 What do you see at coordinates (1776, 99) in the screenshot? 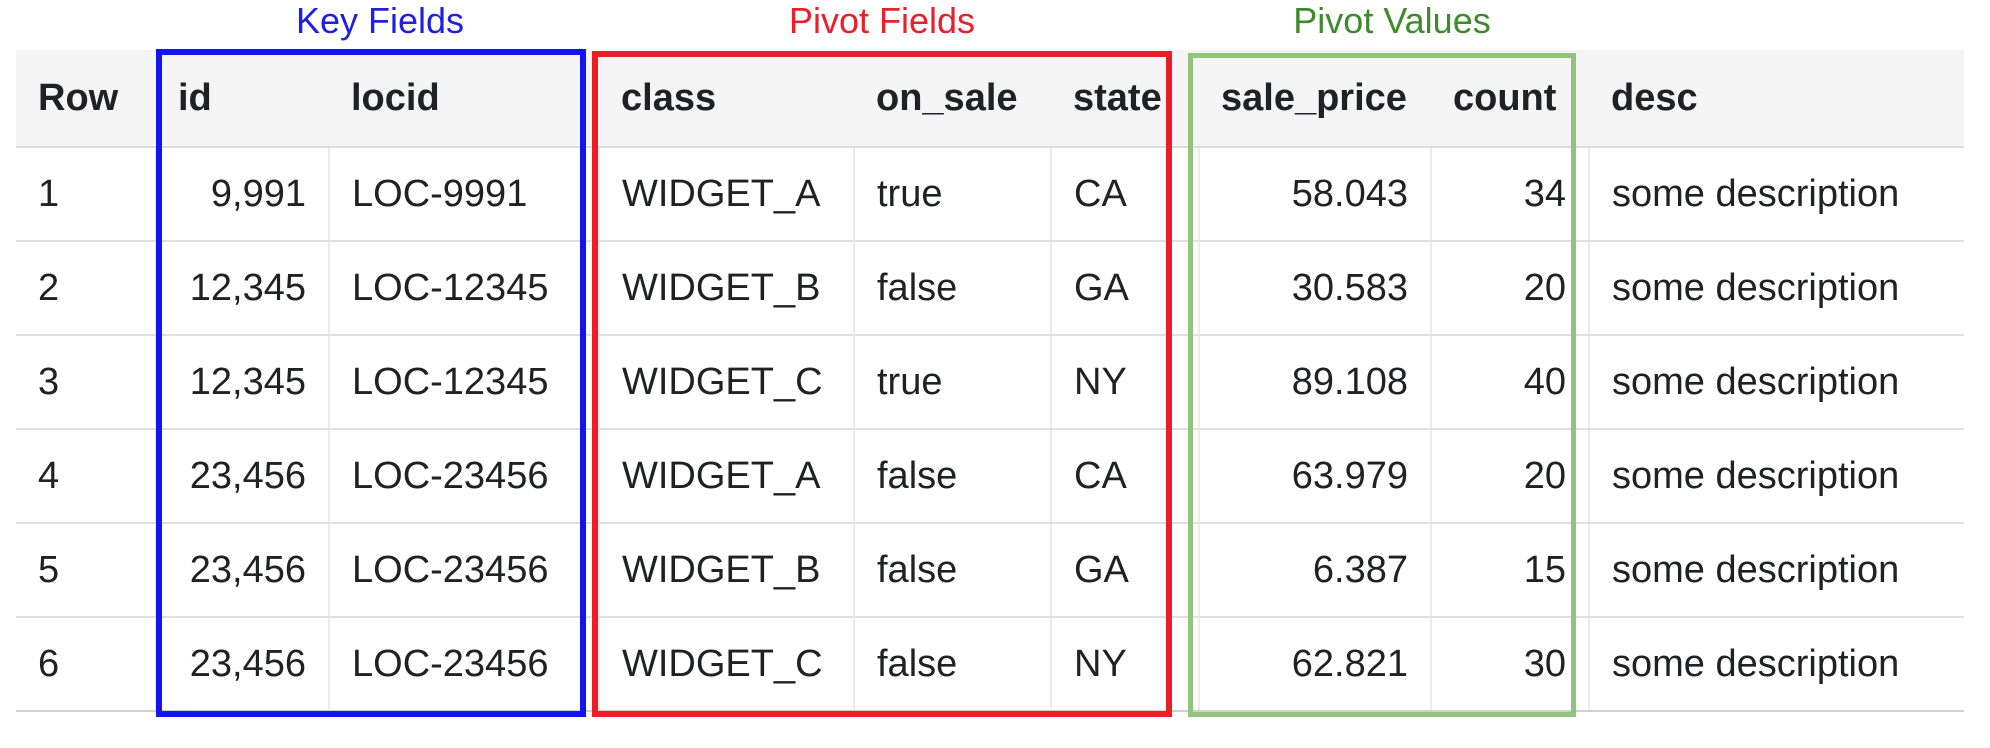
I see `column-header-desc: desc` at bounding box center [1776, 99].